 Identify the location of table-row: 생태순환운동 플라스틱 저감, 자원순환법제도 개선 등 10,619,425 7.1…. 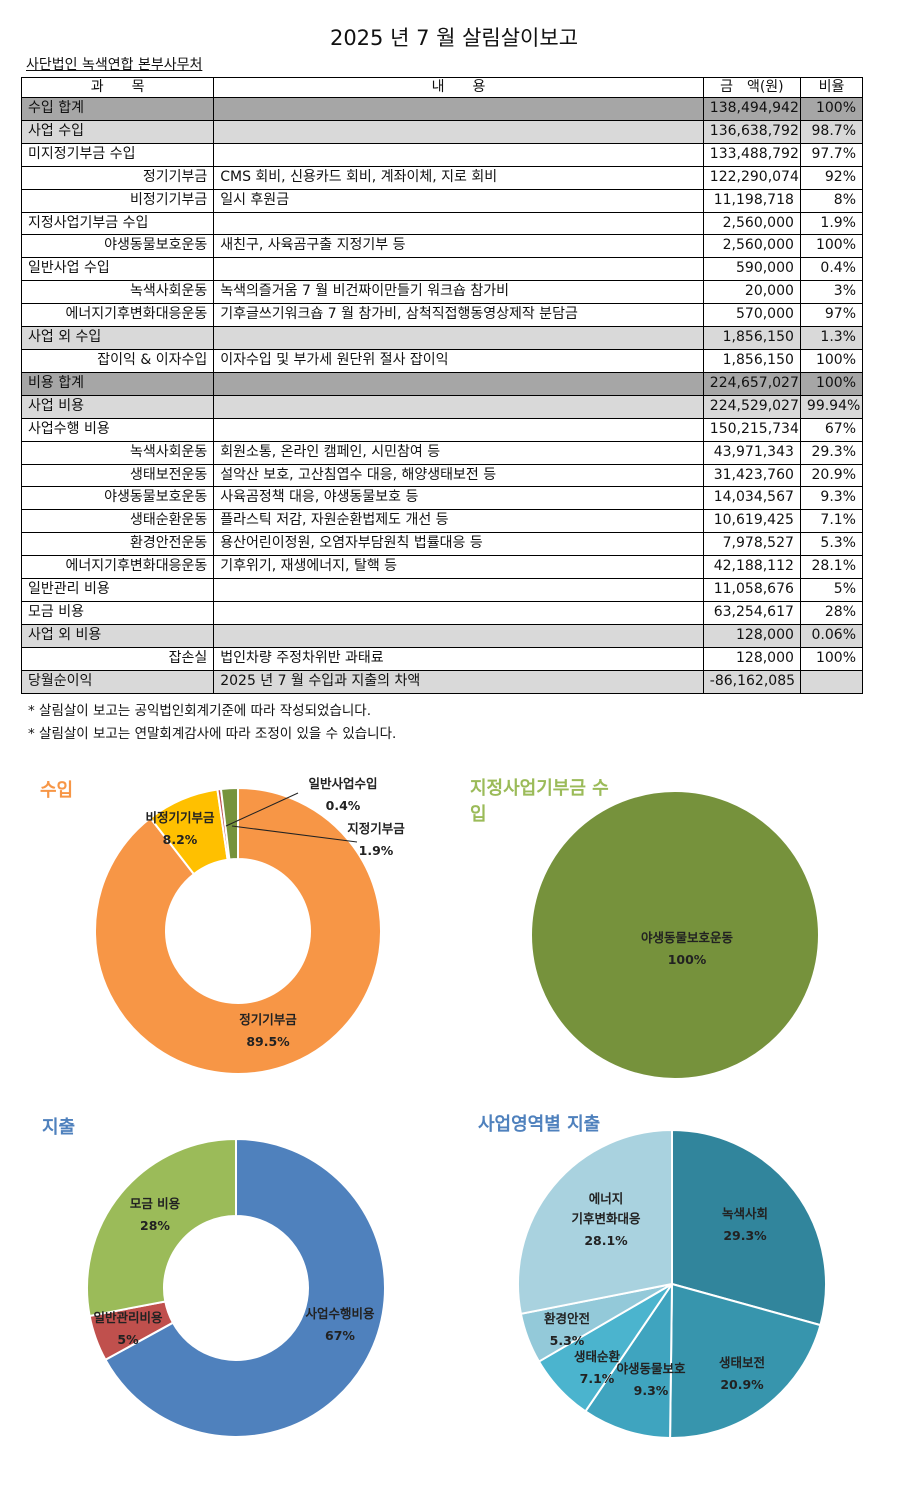
(442, 521).